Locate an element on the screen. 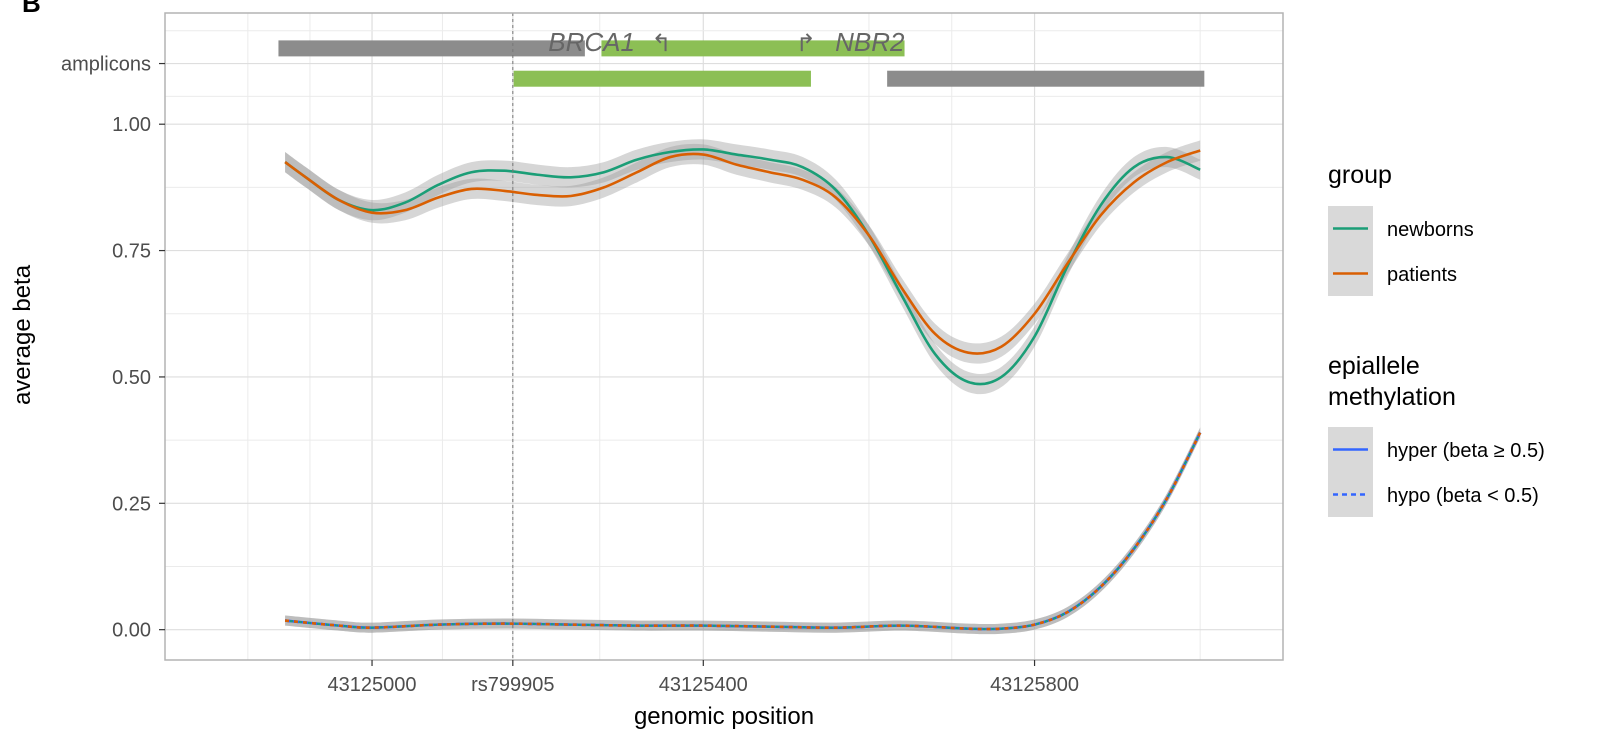 The height and width of the screenshot is (753, 1613). x-tick-label: 43125000 is located at coordinates (372, 685).